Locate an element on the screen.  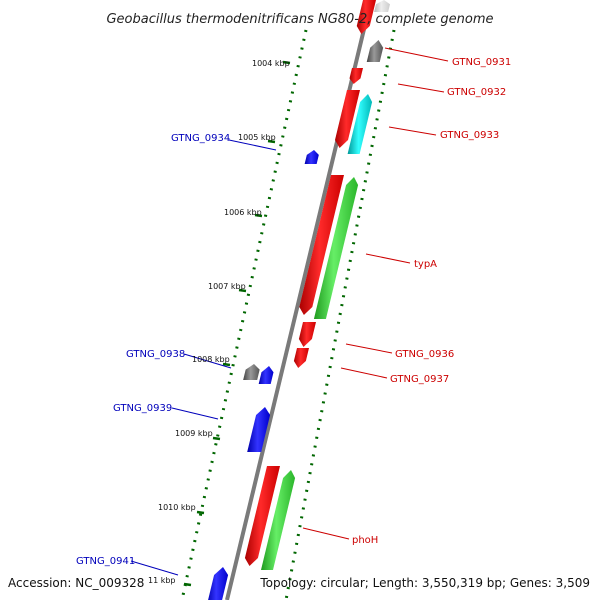
gene-label-gtng-0941: GTNG_0941 is located at coordinates (105, 561).